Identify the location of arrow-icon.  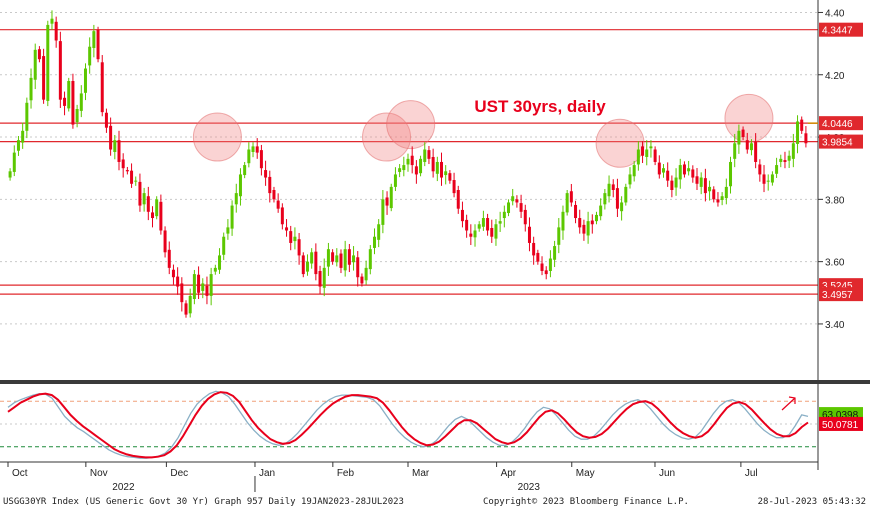
(788, 403).